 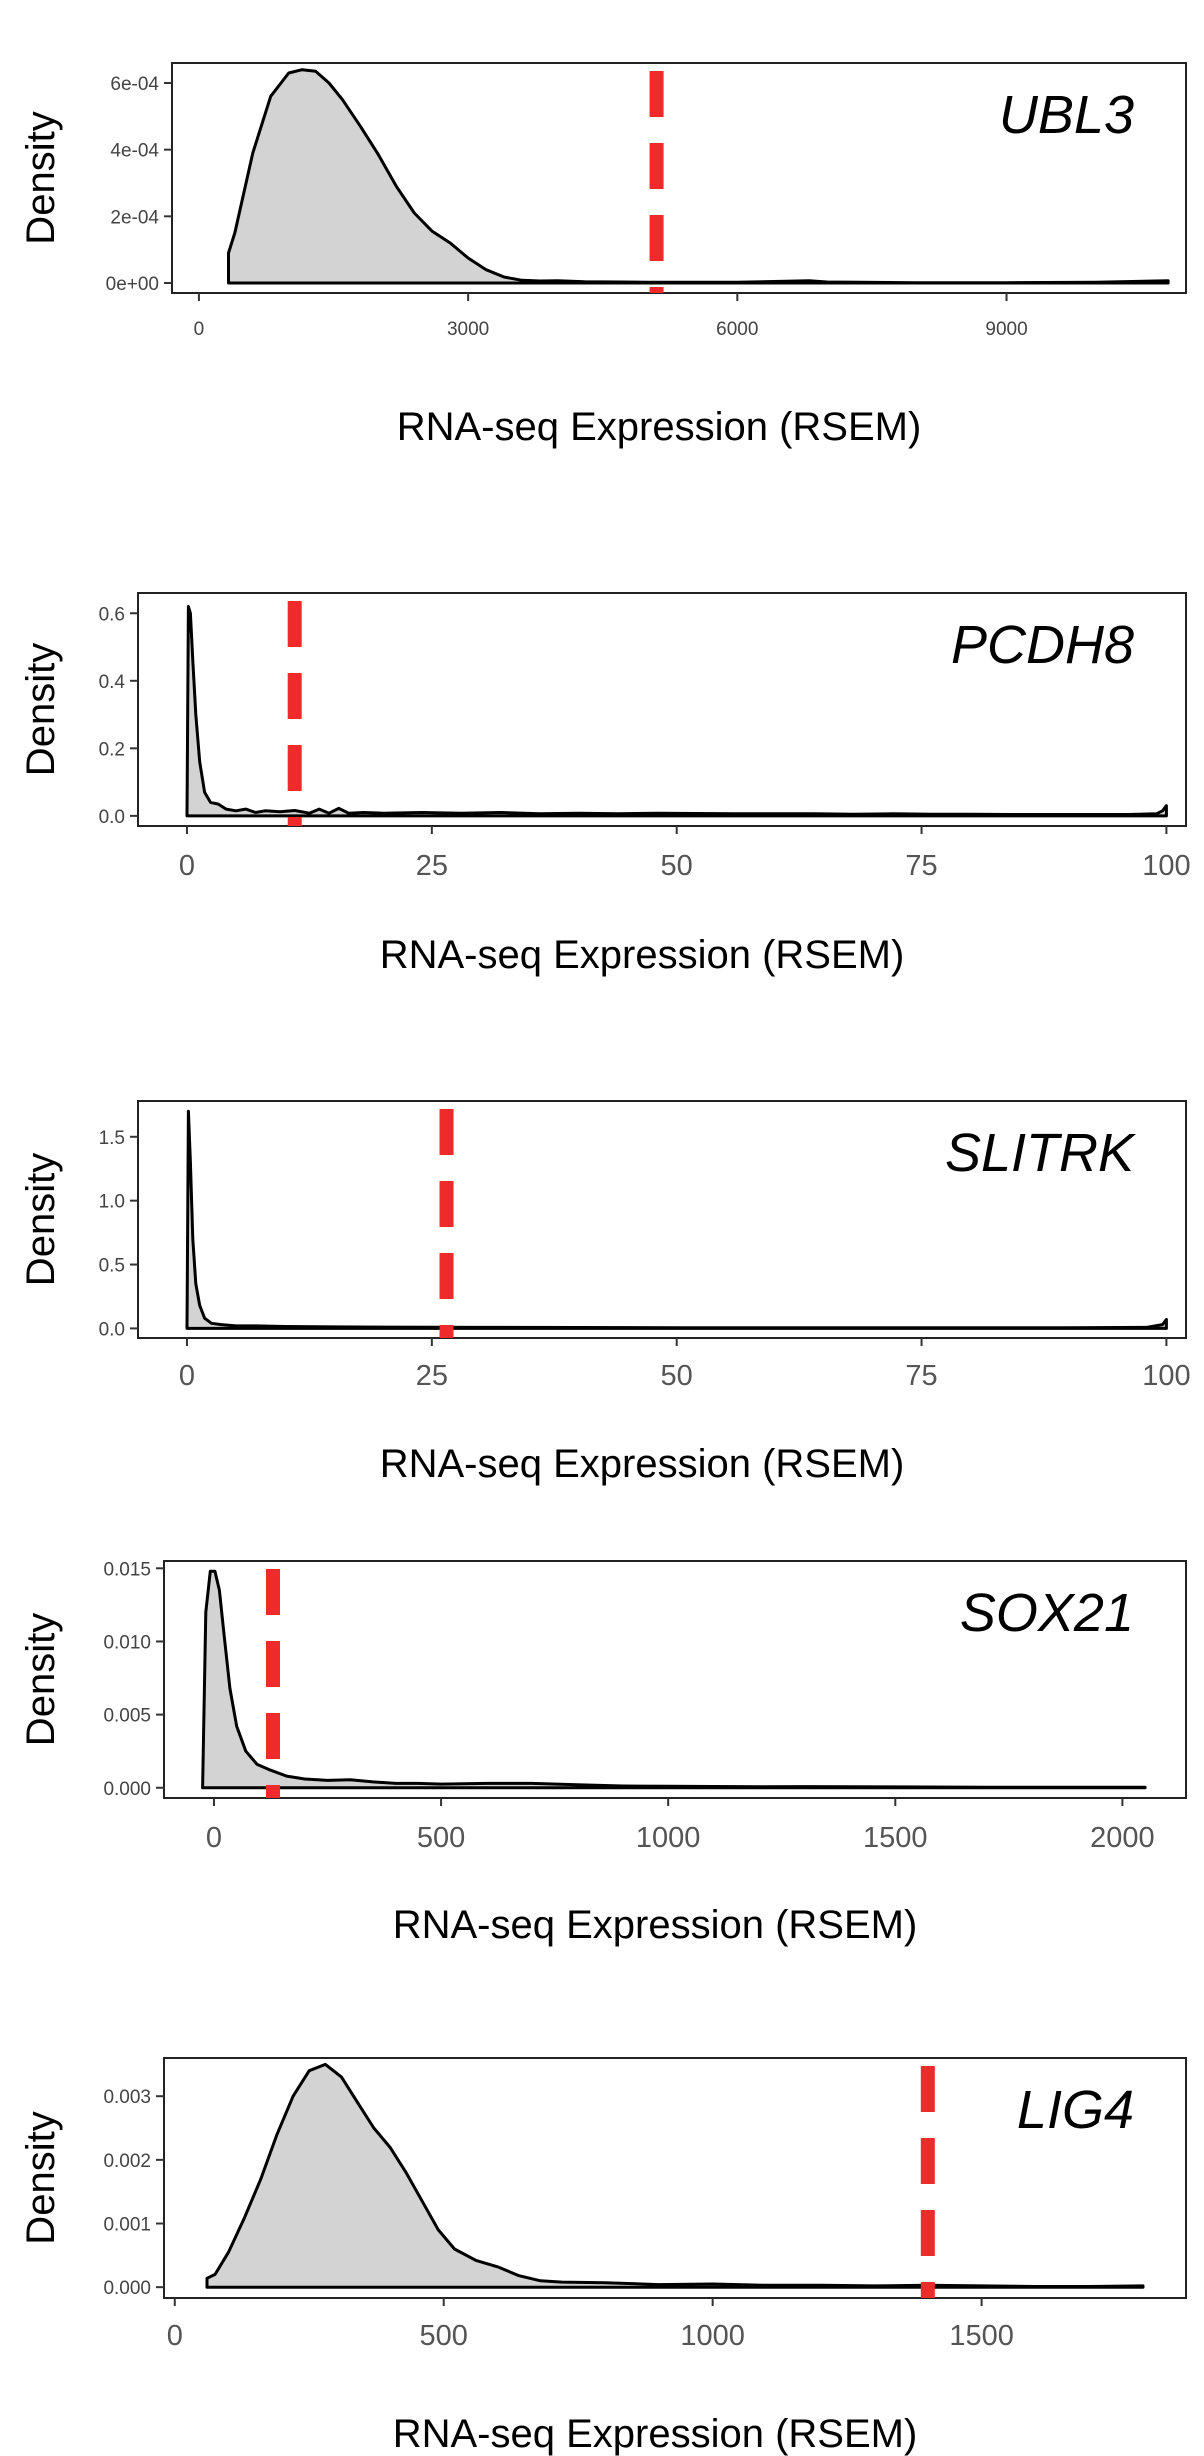 I want to click on chart-4-y-tick-label: 0.015, so click(x=127, y=1569).